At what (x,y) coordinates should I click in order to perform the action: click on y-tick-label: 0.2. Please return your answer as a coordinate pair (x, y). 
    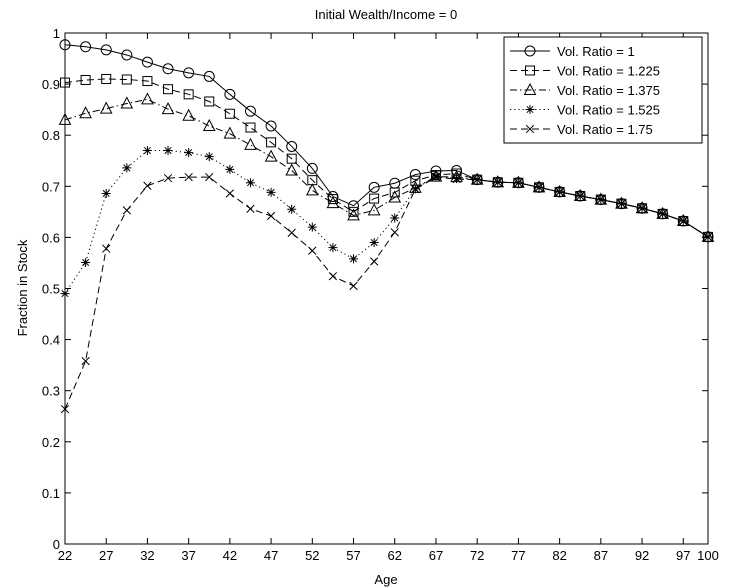
    Looking at the image, I should click on (51, 442).